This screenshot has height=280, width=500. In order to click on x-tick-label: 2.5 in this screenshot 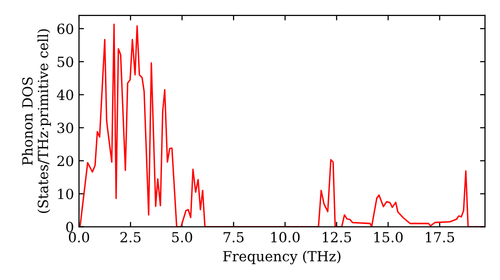, I will do `click(130, 237)`.